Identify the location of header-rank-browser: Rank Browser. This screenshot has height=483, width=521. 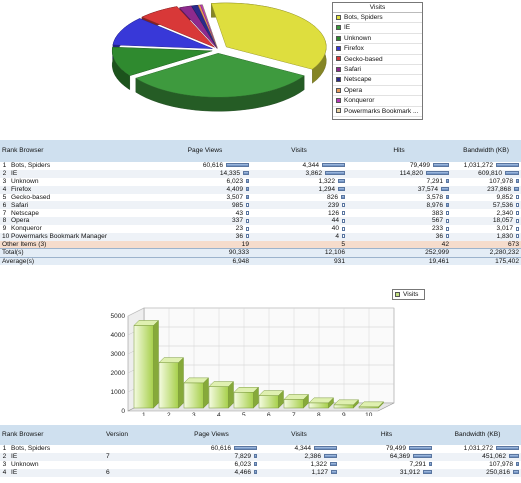
(79, 151).